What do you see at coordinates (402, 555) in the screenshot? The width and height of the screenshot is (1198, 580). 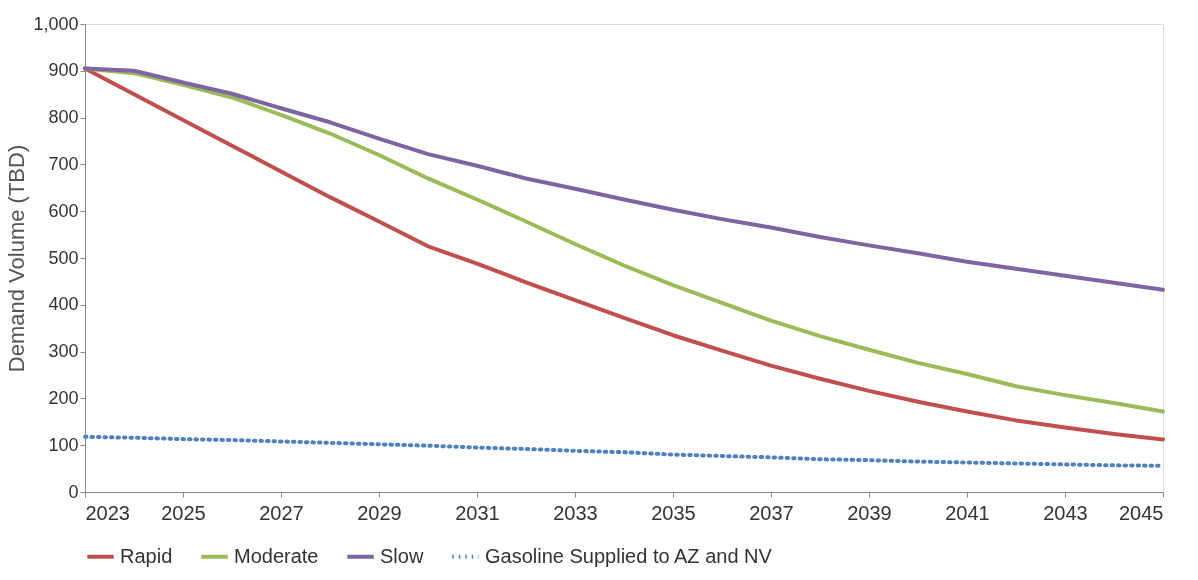 I see `legend-label: Slow` at bounding box center [402, 555].